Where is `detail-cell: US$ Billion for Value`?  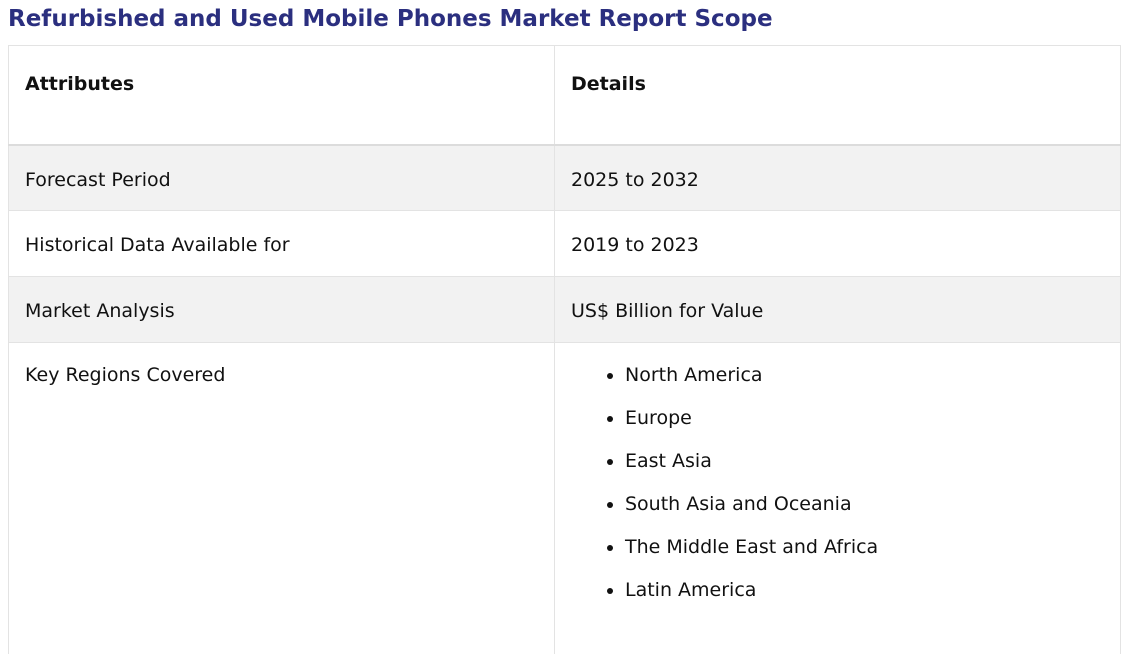 detail-cell: US$ Billion for Value is located at coordinates (837, 309).